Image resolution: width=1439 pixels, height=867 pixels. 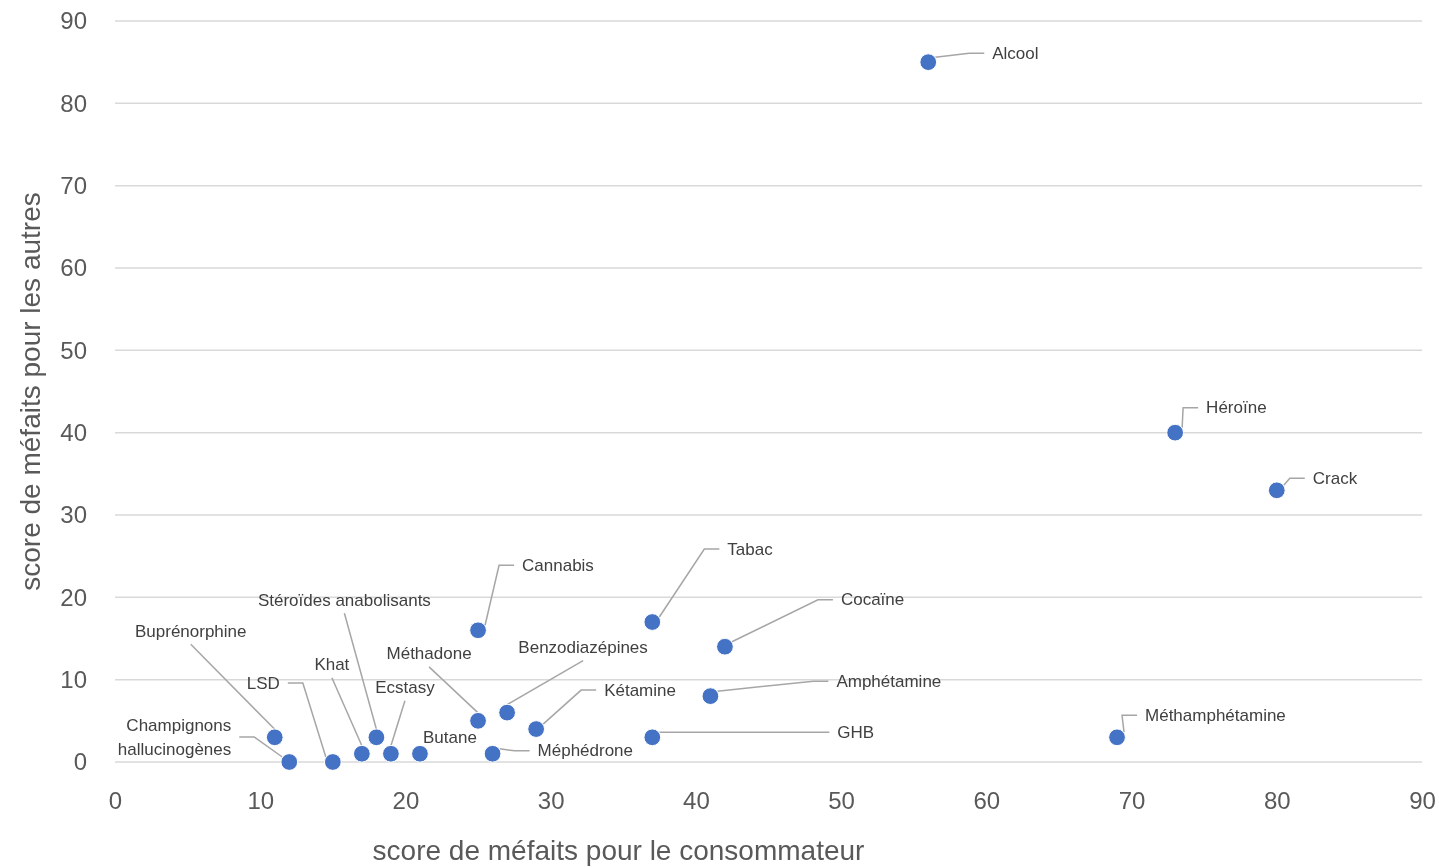 I want to click on annotation: LSD, so click(x=263, y=683).